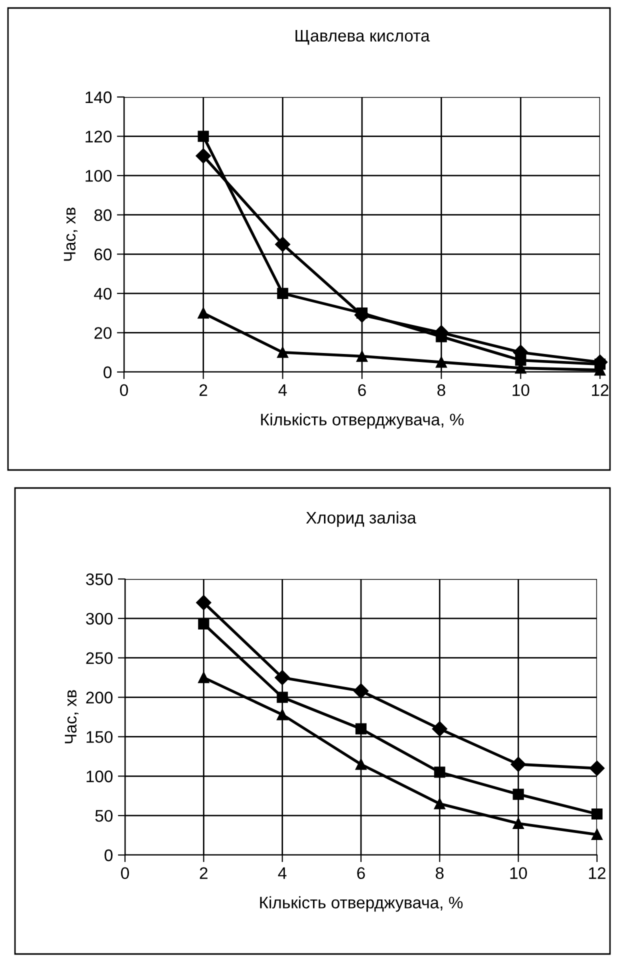 This screenshot has height=956, width=620. What do you see at coordinates (99, 97) in the screenshot?
I see `y-tick-label: 140` at bounding box center [99, 97].